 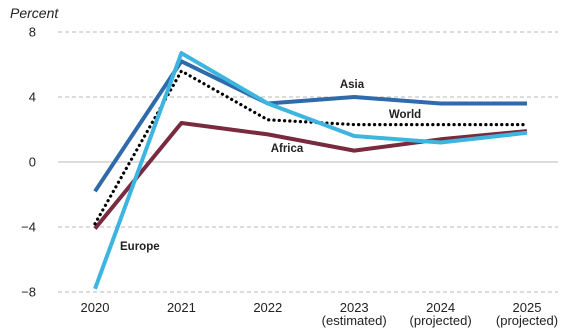 I want to click on x-tick-label: 2025 (projected), so click(x=527, y=314).